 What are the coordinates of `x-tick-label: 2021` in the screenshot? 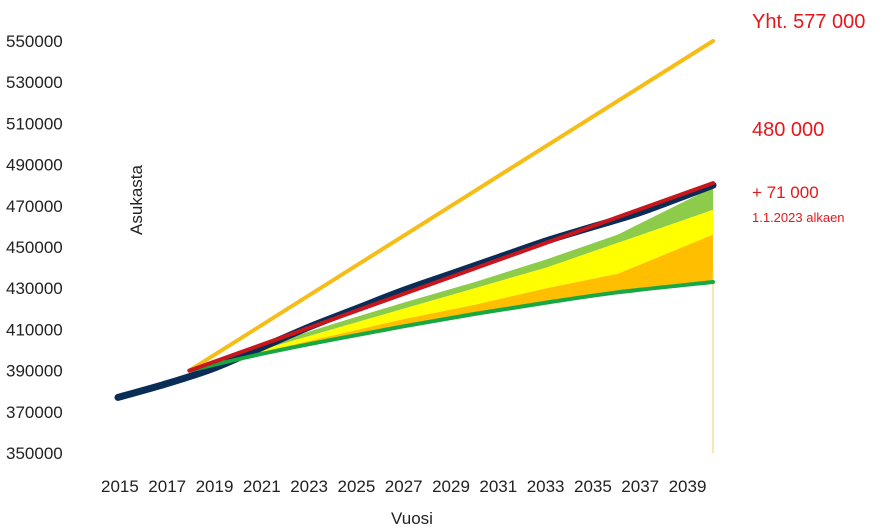 It's located at (262, 486).